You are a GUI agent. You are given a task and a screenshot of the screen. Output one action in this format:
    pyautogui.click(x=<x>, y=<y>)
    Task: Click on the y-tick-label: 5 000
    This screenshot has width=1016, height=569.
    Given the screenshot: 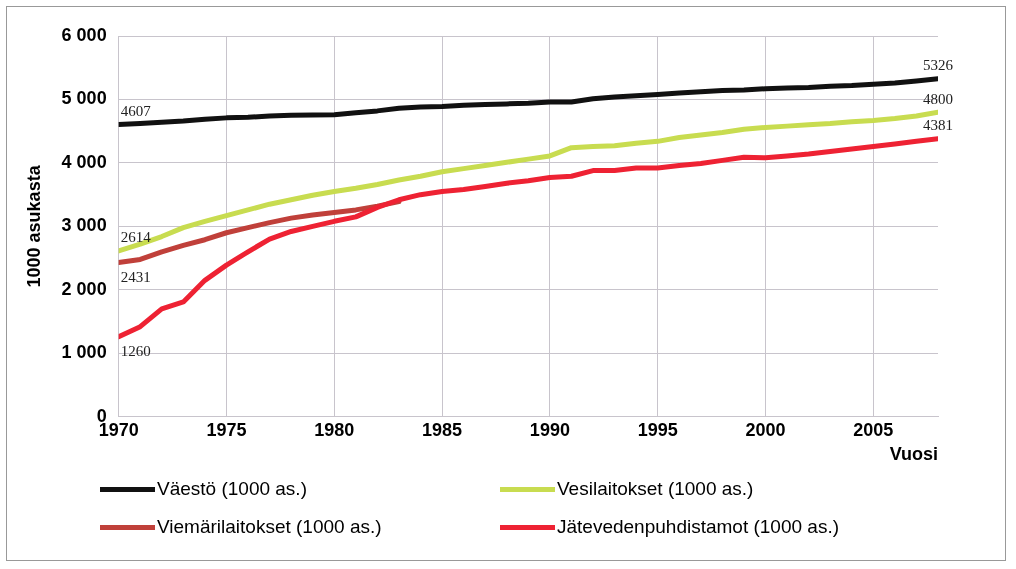 What is the action you would take?
    pyautogui.click(x=84, y=98)
    